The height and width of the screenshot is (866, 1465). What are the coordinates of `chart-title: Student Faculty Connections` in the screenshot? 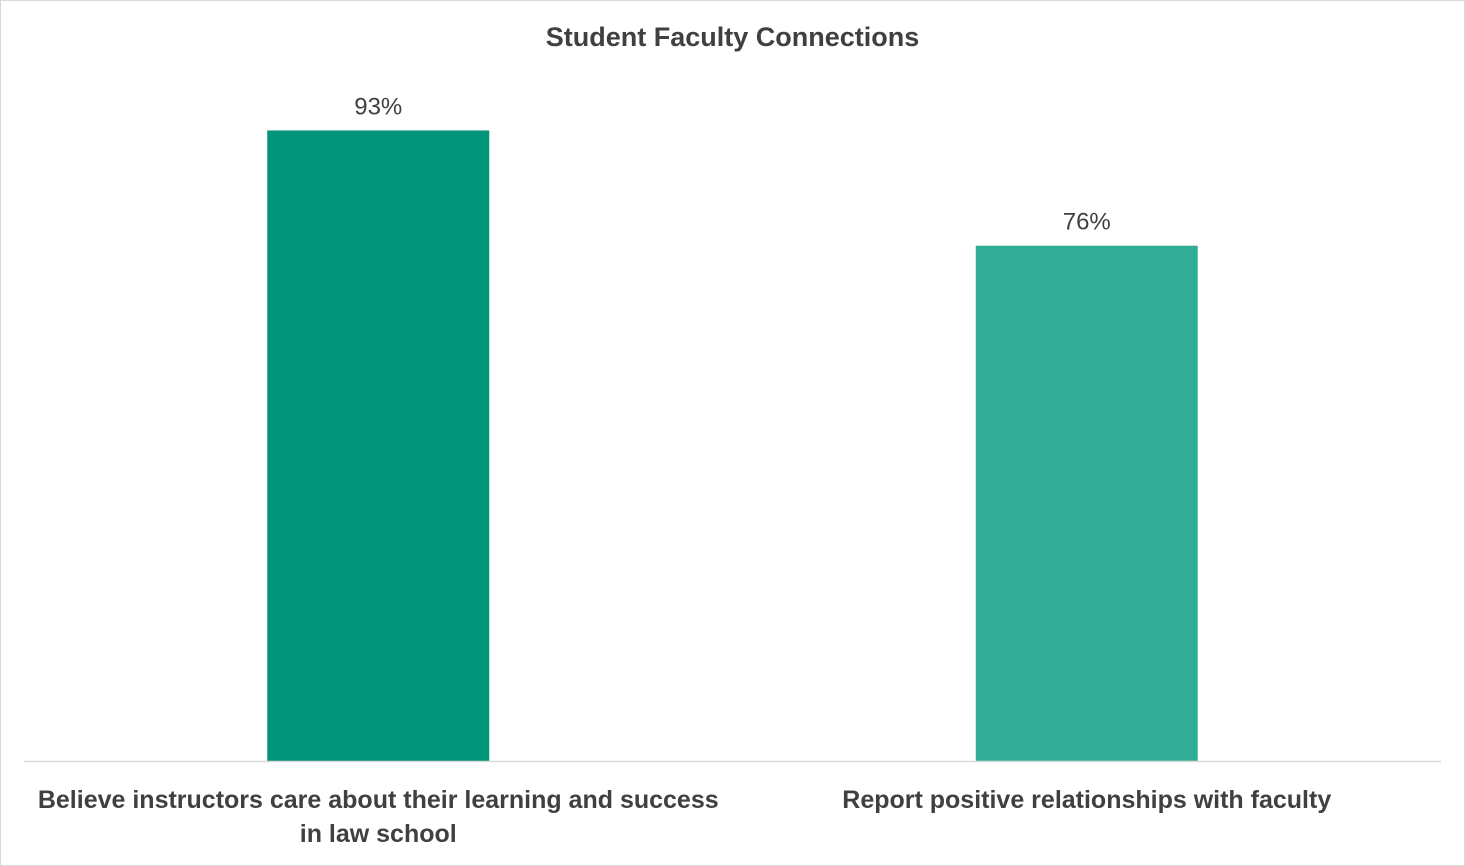 It's located at (732, 37).